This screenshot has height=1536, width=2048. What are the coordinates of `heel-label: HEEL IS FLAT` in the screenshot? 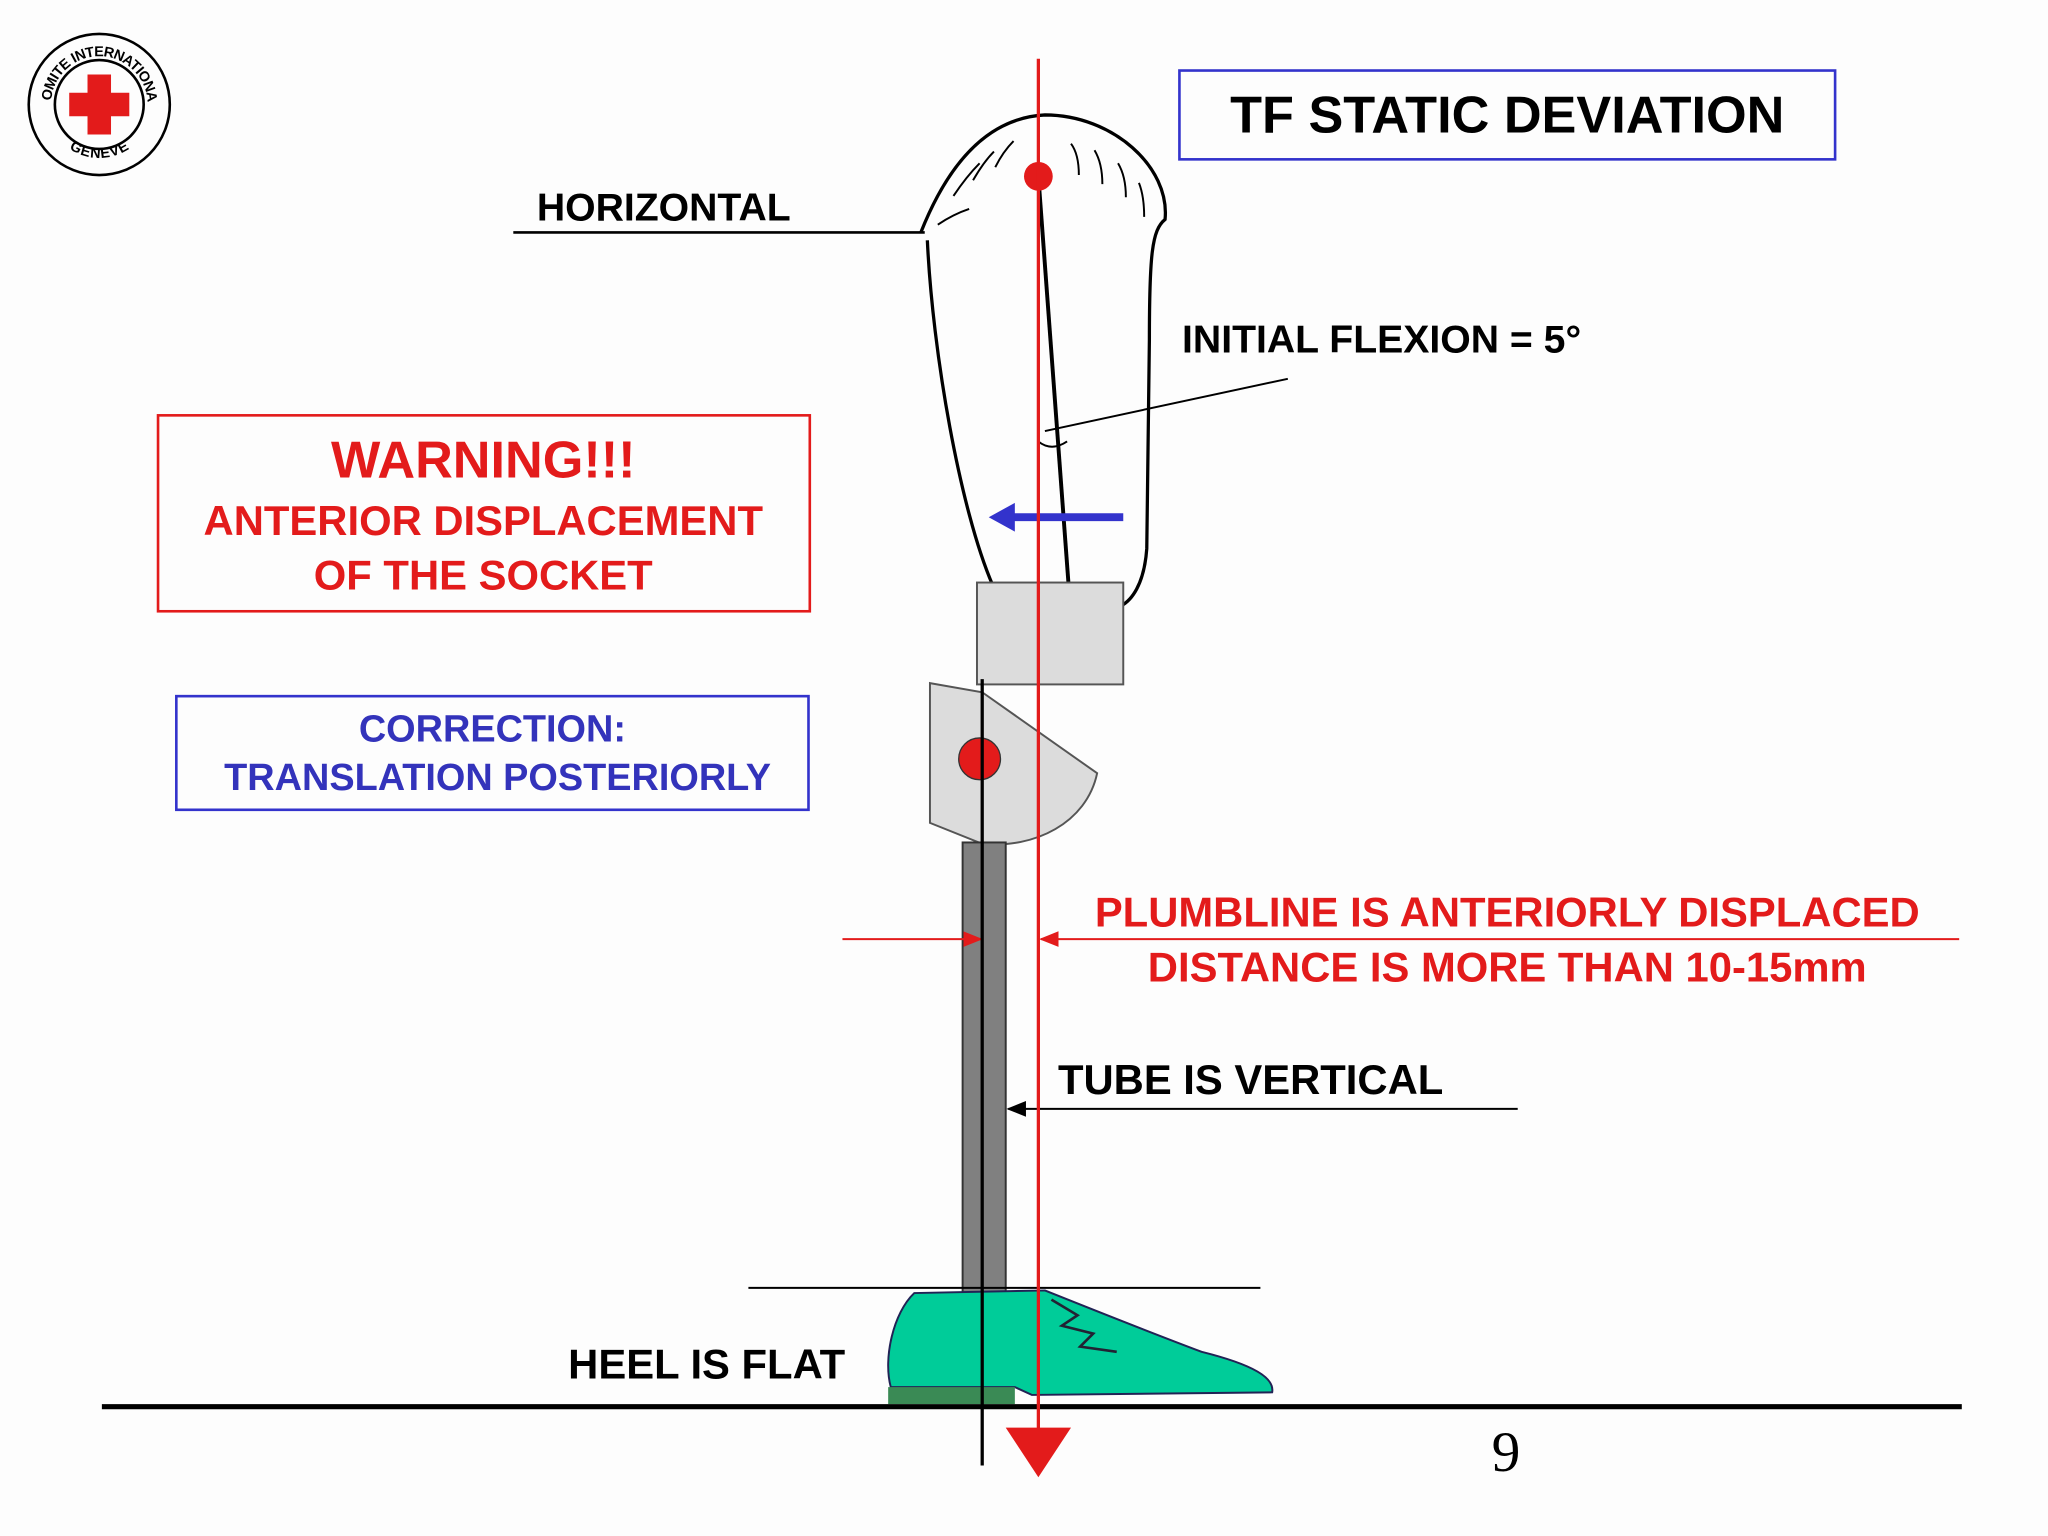 It's located at (706, 1364).